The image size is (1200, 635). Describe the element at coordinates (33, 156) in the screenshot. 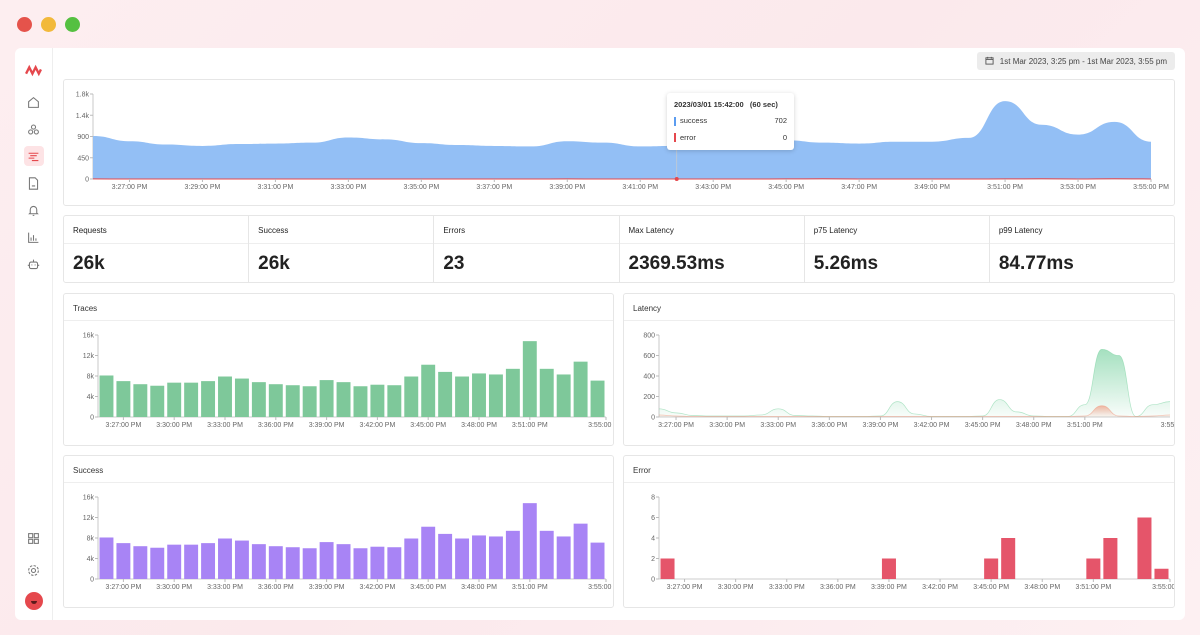

I see `traces-icon` at that location.